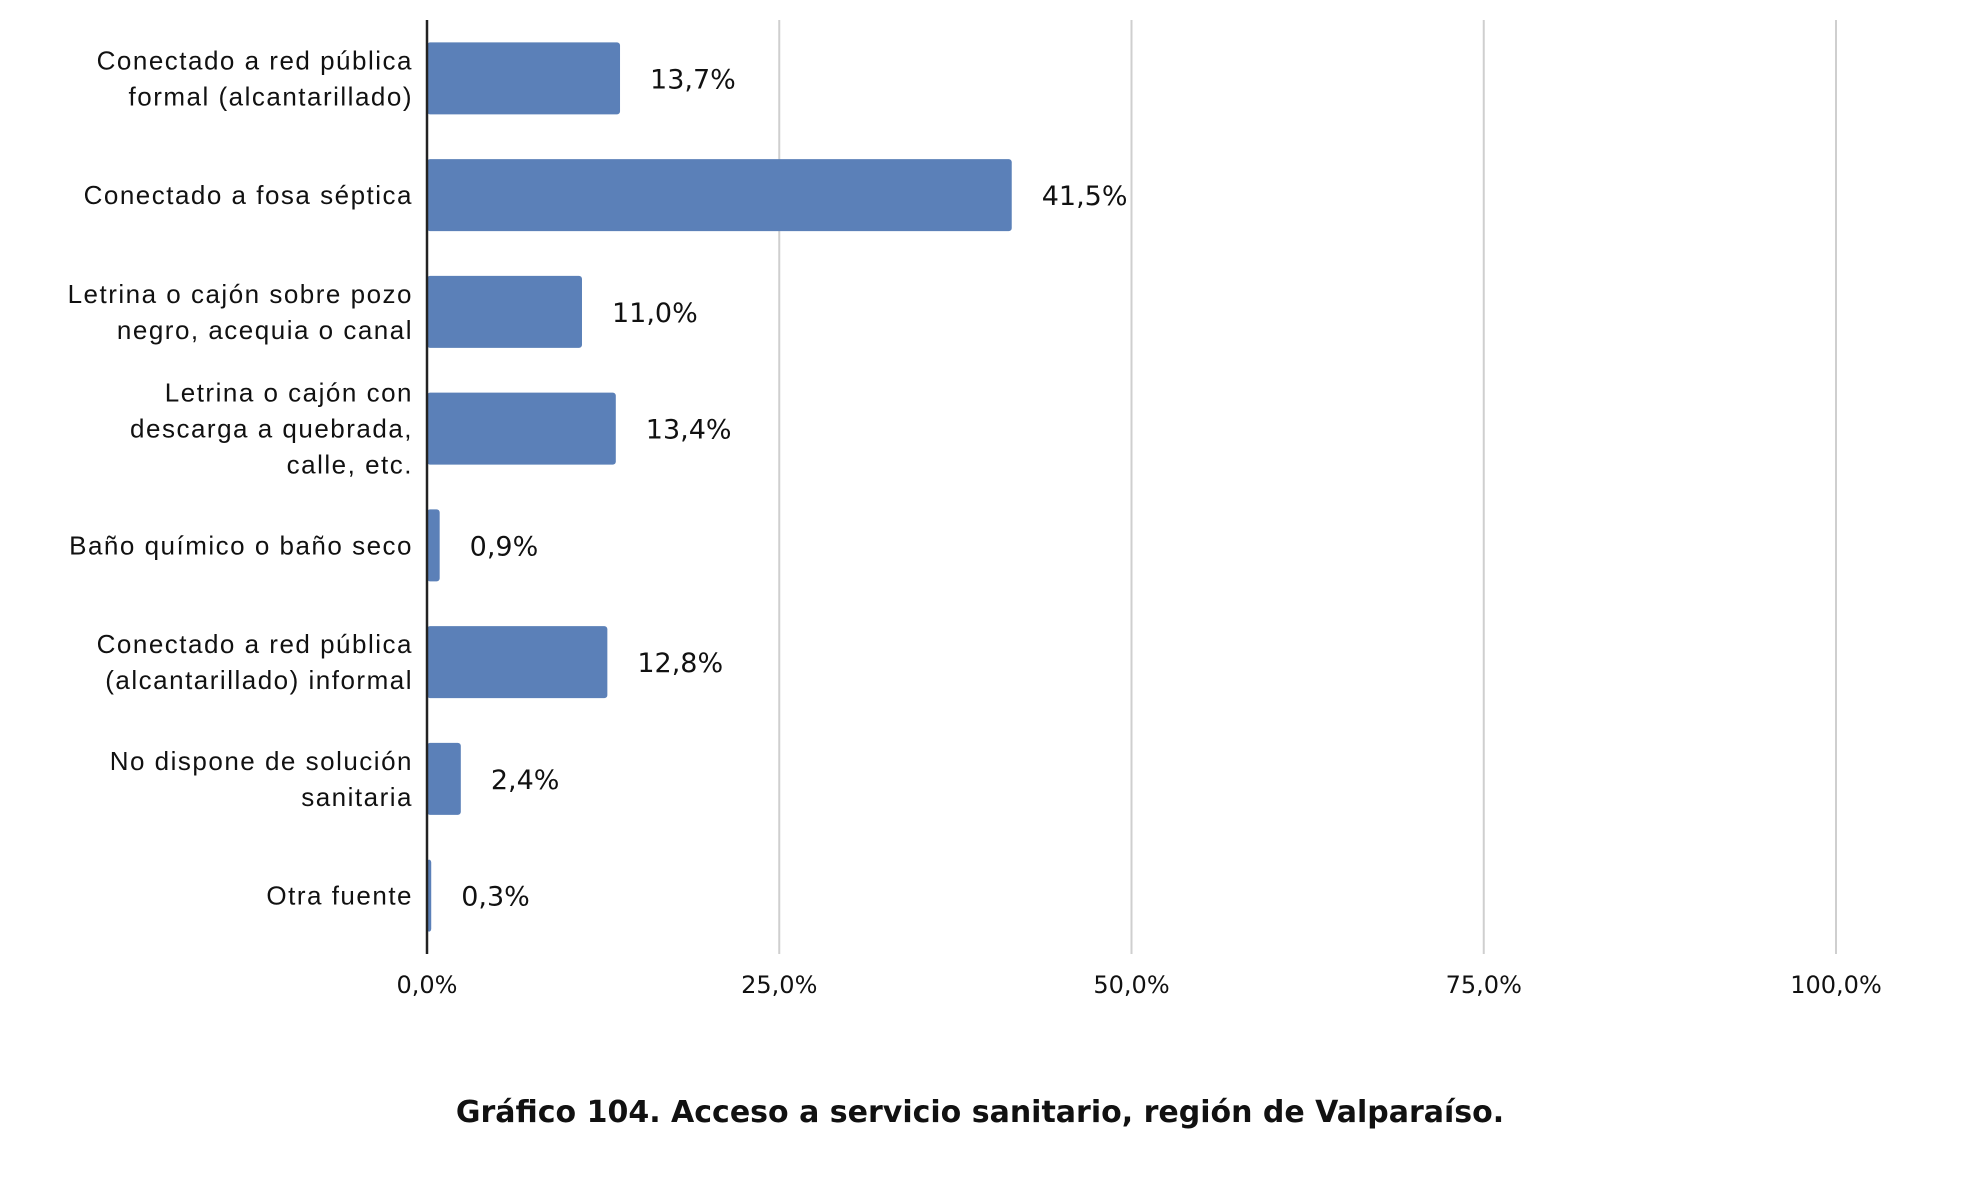  Describe the element at coordinates (525, 780) in the screenshot. I see `data-label: 2,4%` at that location.